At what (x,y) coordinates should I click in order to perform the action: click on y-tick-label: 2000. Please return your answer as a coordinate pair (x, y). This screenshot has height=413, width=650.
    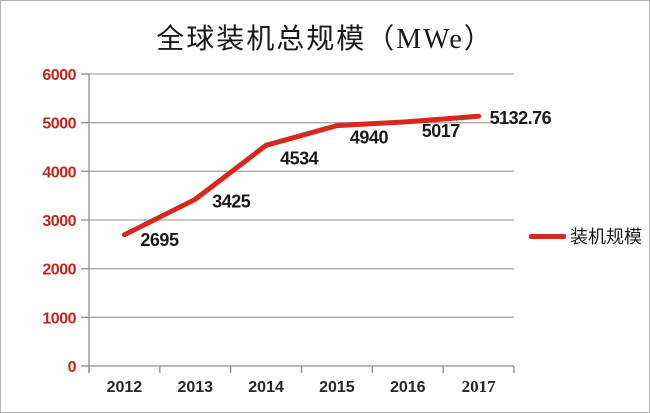
    Looking at the image, I should click on (59, 270).